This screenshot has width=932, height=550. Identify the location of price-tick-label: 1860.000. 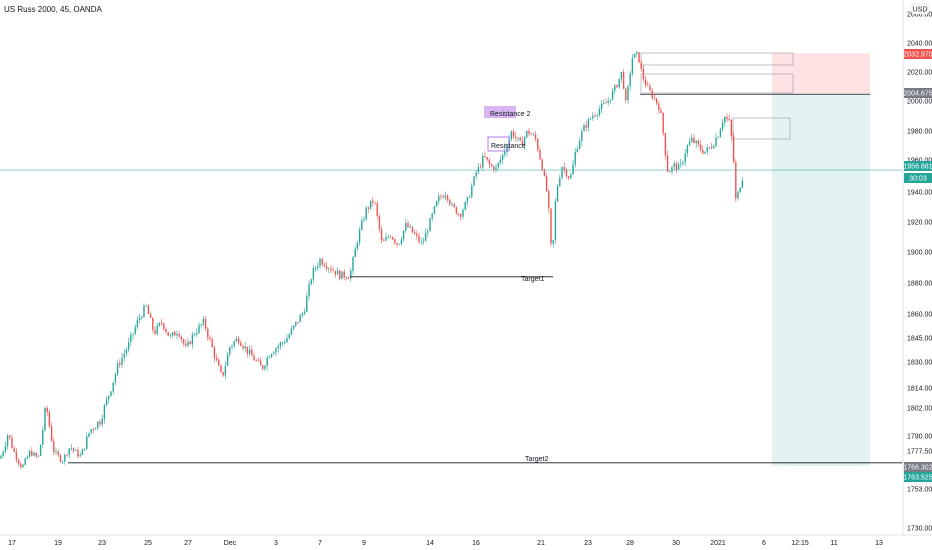
(919, 315).